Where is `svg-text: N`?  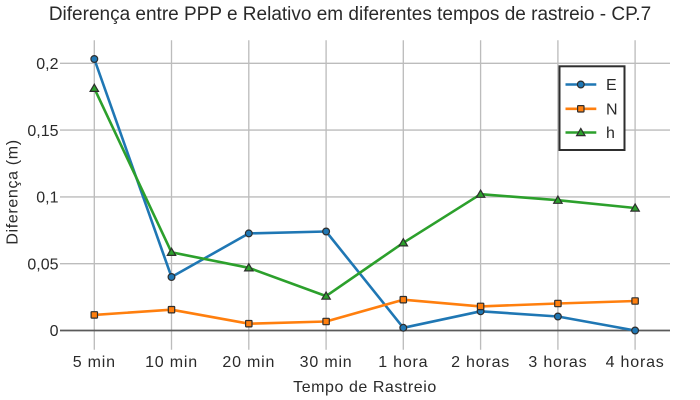 svg-text: N is located at coordinates (612, 109).